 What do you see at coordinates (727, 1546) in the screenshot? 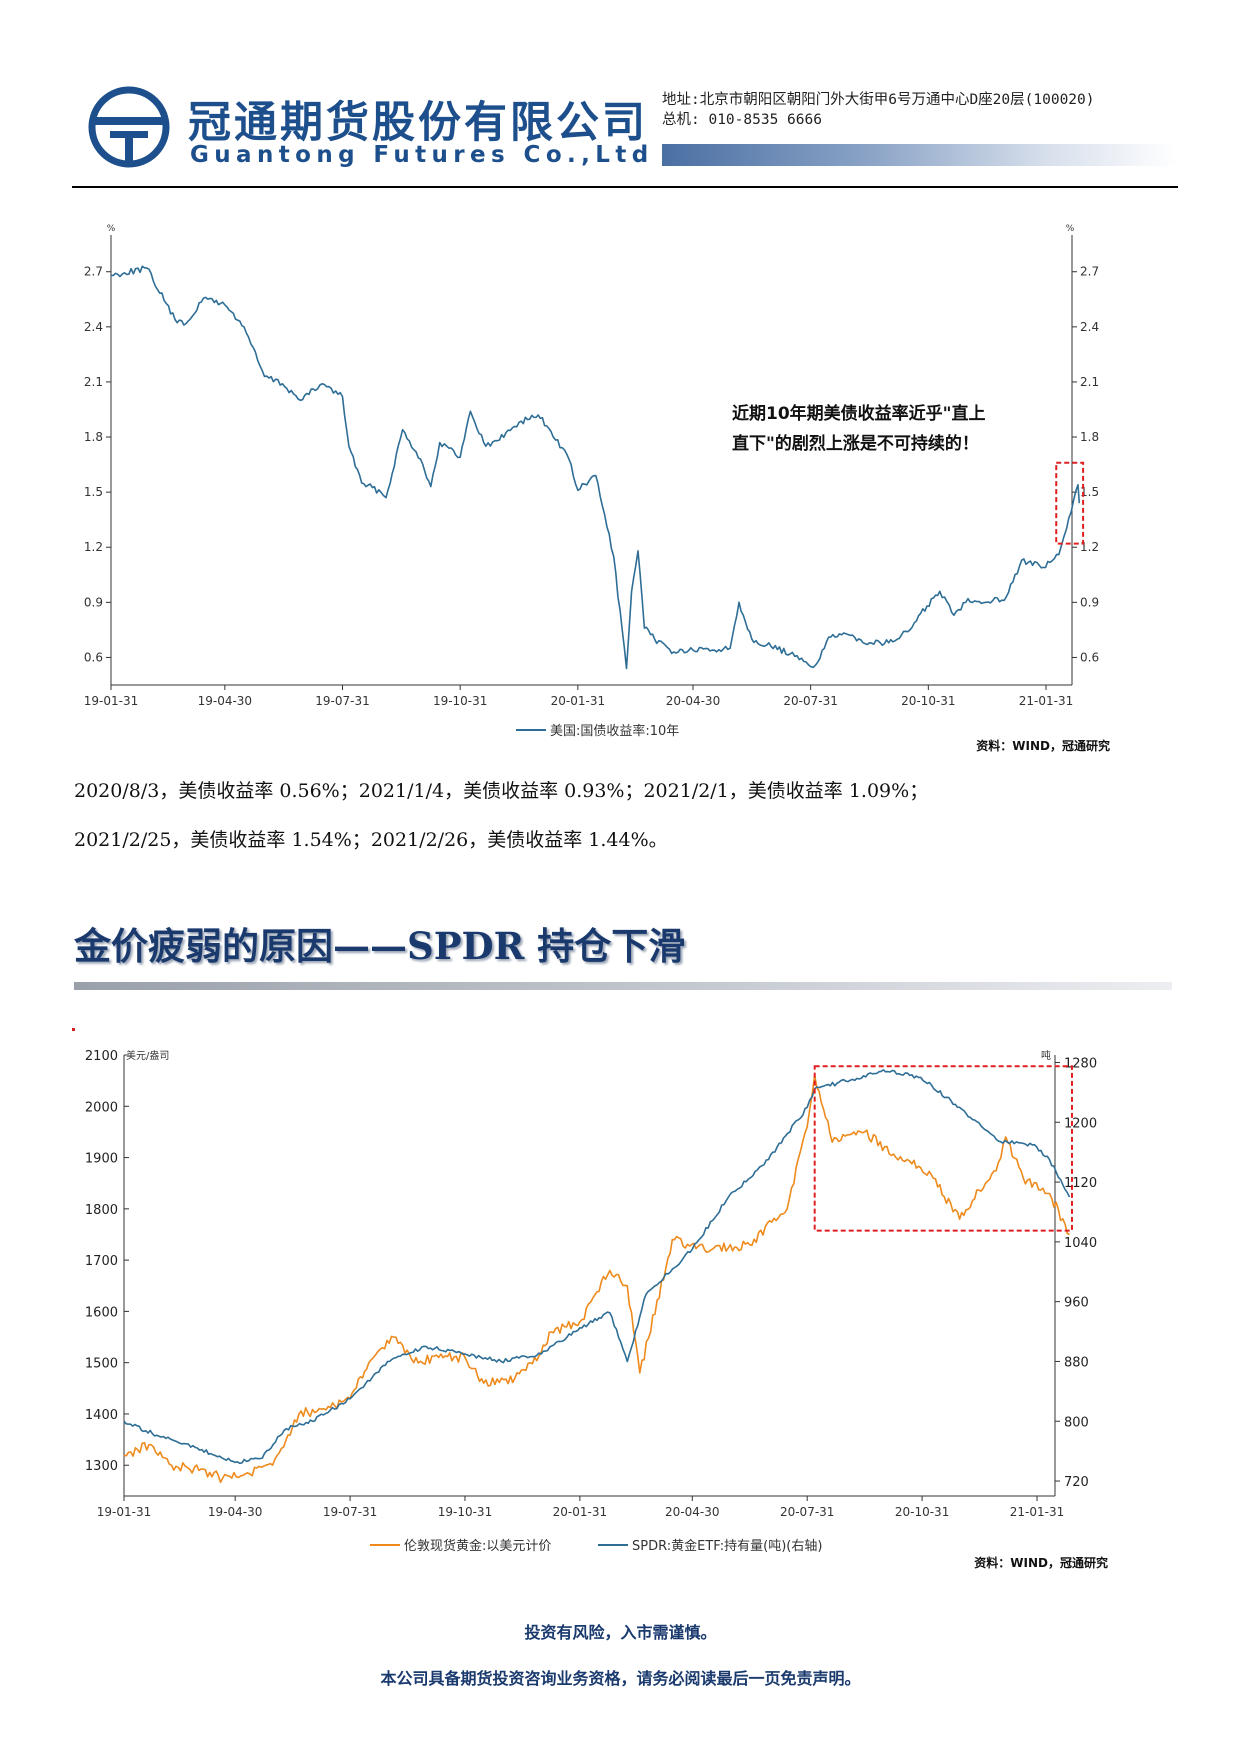
I see `chart2-legend-label-spdr: SPDR:黄金ETF:持有量(吨)(右轴)` at bounding box center [727, 1546].